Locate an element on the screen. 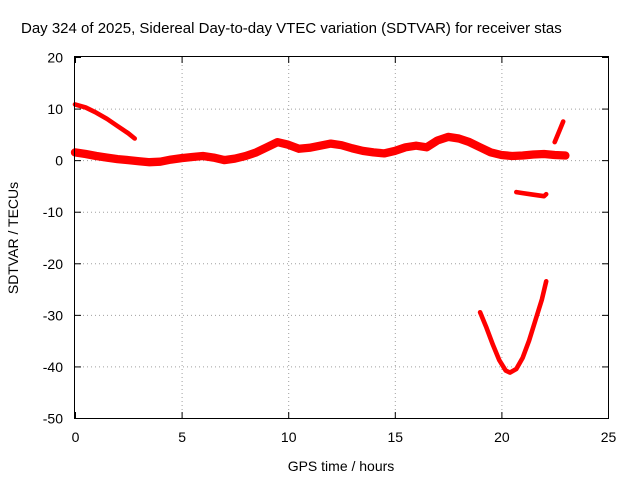 The image size is (640, 480). y-tick-label: -30 is located at coordinates (53, 315).